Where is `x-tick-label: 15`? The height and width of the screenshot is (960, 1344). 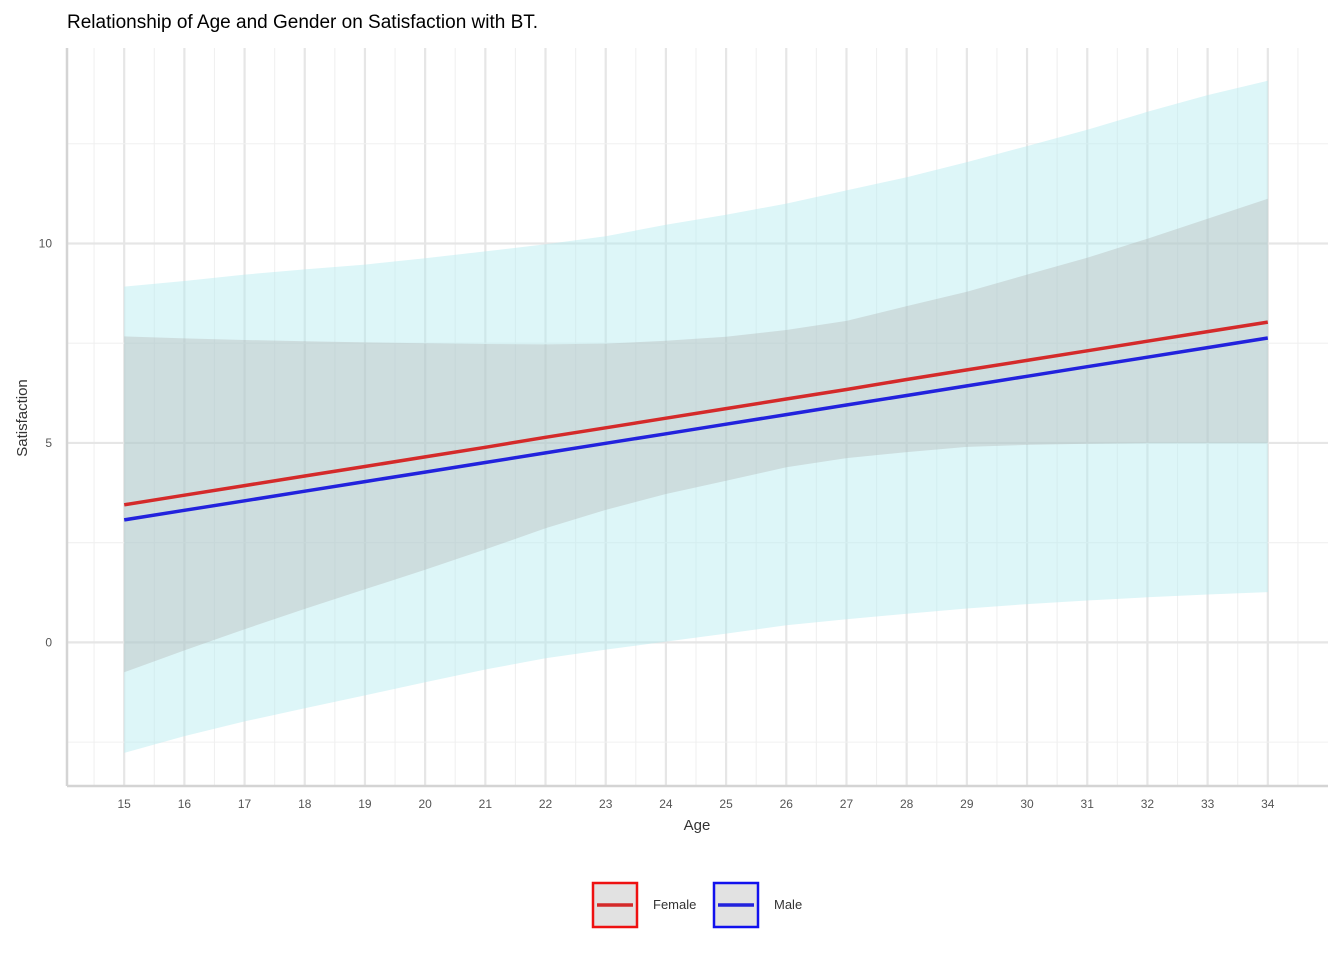
x-tick-label: 15 is located at coordinates (125, 804).